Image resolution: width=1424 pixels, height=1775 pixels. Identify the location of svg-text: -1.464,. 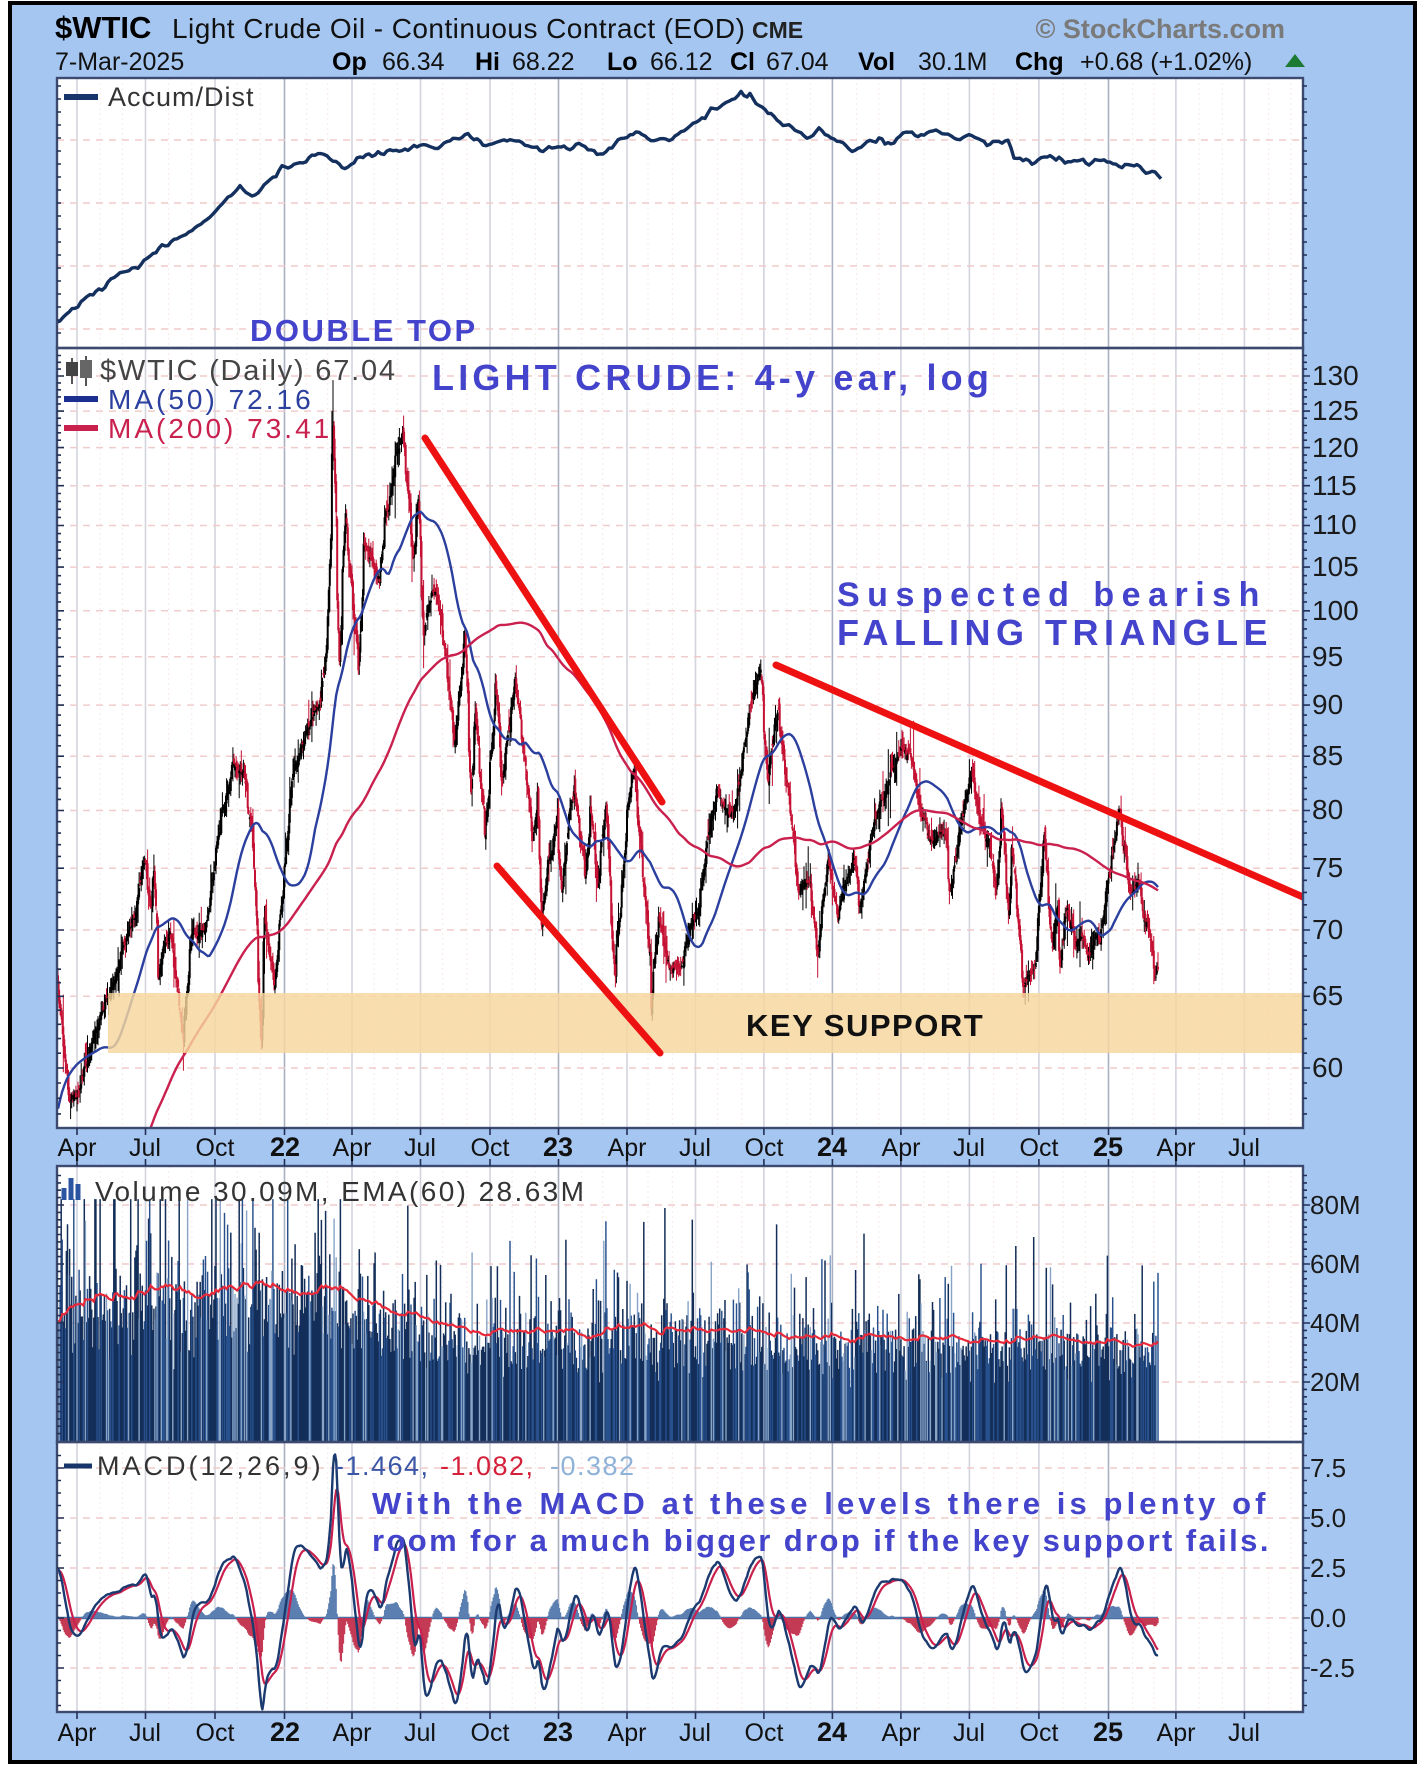
(382, 1466).